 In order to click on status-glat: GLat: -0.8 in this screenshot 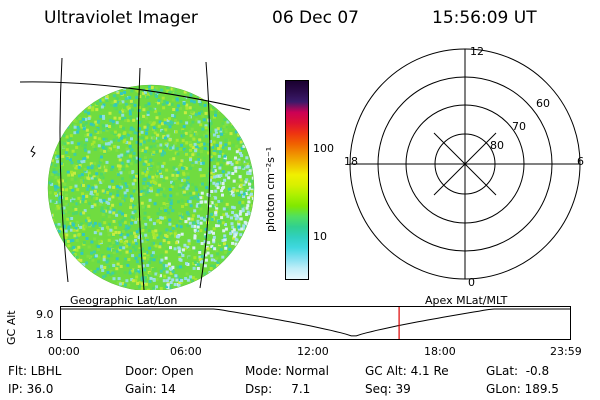, I will do `click(518, 371)`.